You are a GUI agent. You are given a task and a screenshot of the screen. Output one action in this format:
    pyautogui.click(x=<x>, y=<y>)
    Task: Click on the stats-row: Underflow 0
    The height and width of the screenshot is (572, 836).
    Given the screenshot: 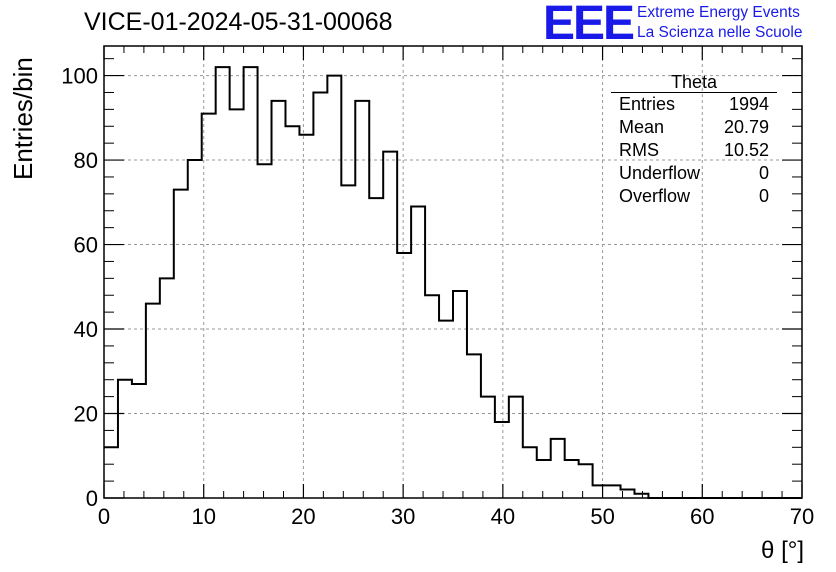 What is the action you would take?
    pyautogui.click(x=694, y=173)
    